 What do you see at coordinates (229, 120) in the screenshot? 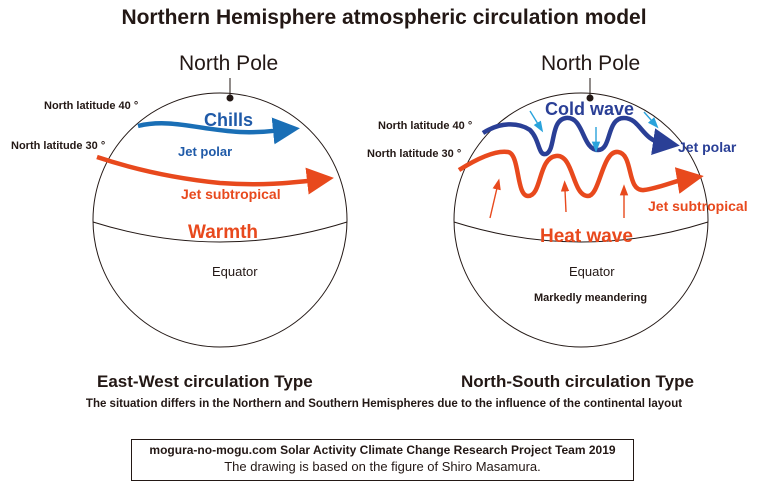
I see `left-cold-label: Chills` at bounding box center [229, 120].